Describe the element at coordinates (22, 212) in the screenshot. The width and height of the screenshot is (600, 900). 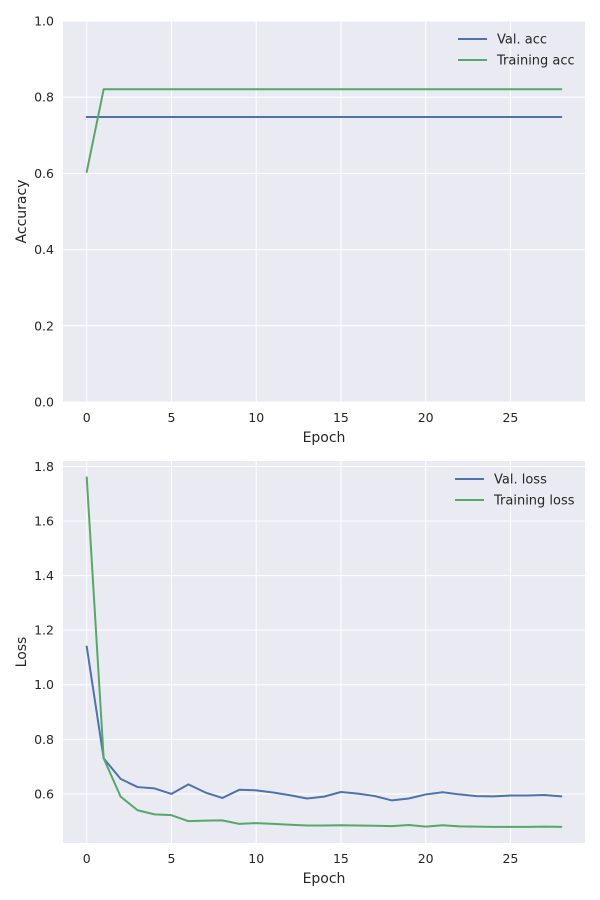
I see `y-axis-label: Accuracy` at that location.